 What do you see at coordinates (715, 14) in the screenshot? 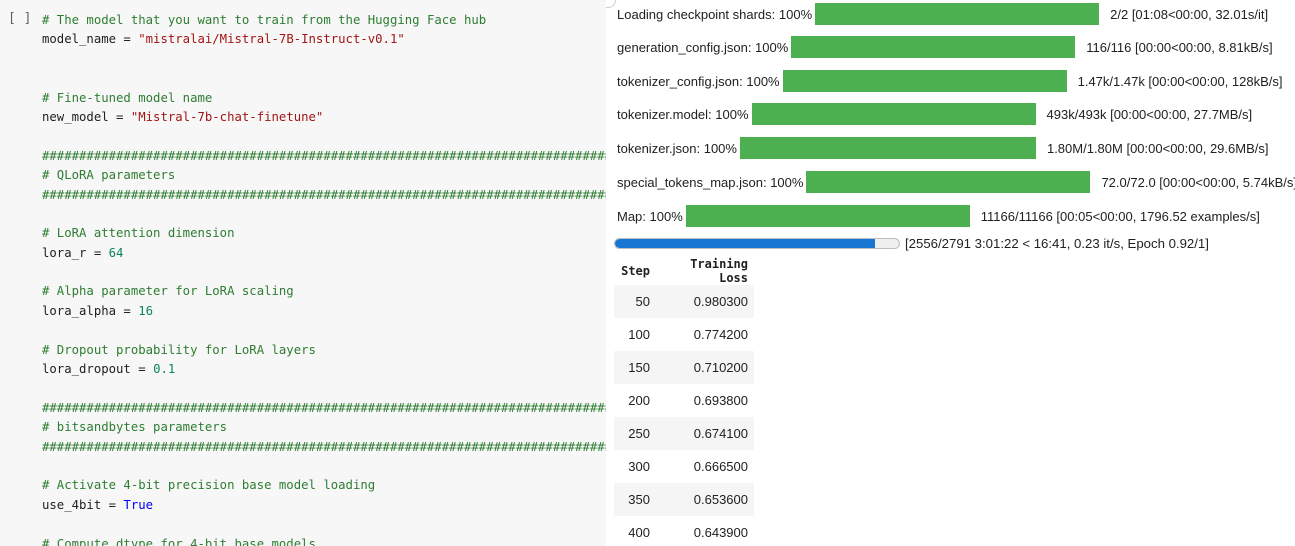
I see `progress-description: Loading checkpoint shards: 100%` at bounding box center [715, 14].